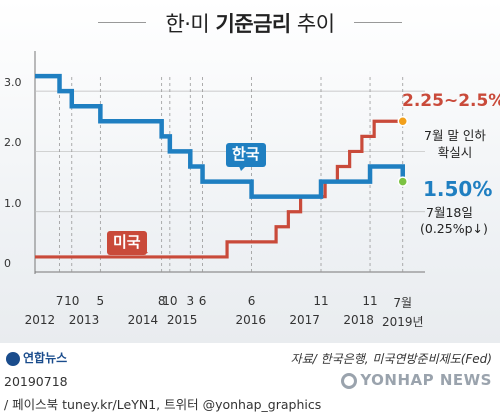 Image resolution: width=500 pixels, height=413 pixels. I want to click on logo-text: 연합뉴스, so click(45, 358).